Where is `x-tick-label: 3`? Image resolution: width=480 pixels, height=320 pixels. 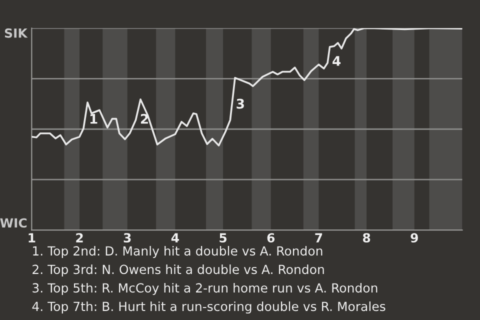 x-tick-label: 3 is located at coordinates (127, 238).